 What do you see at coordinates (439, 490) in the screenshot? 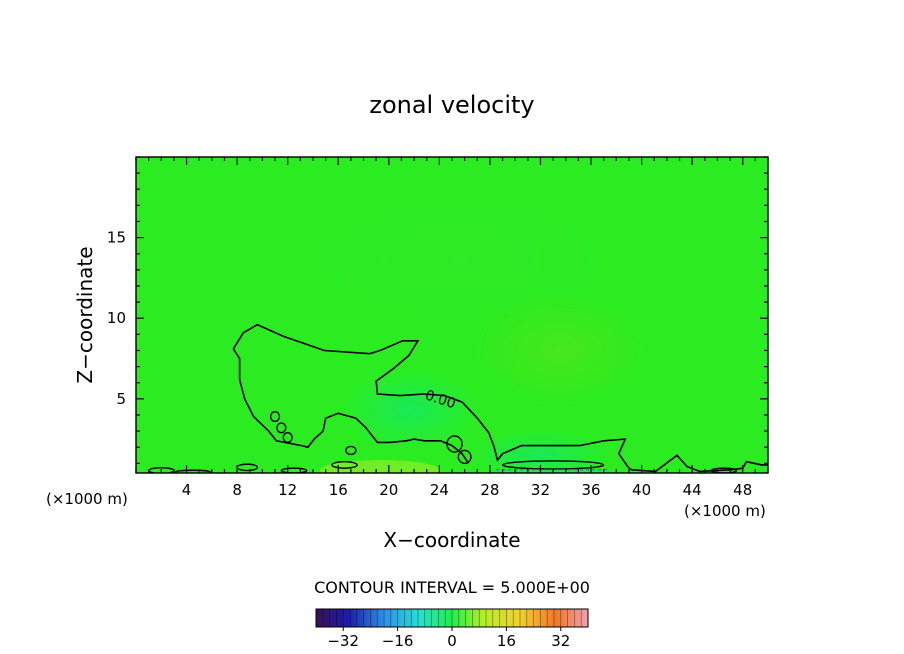
I see `x-tick-label: 24` at bounding box center [439, 490].